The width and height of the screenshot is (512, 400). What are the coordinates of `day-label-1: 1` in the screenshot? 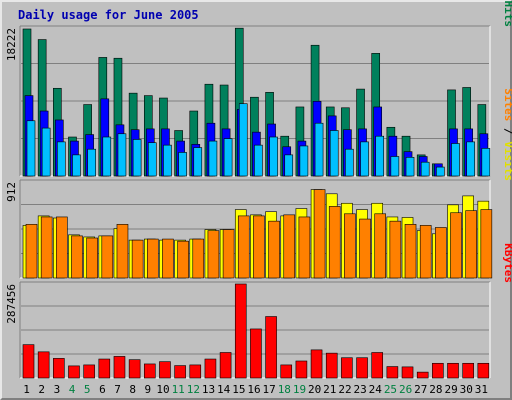 It's located at (26, 389).